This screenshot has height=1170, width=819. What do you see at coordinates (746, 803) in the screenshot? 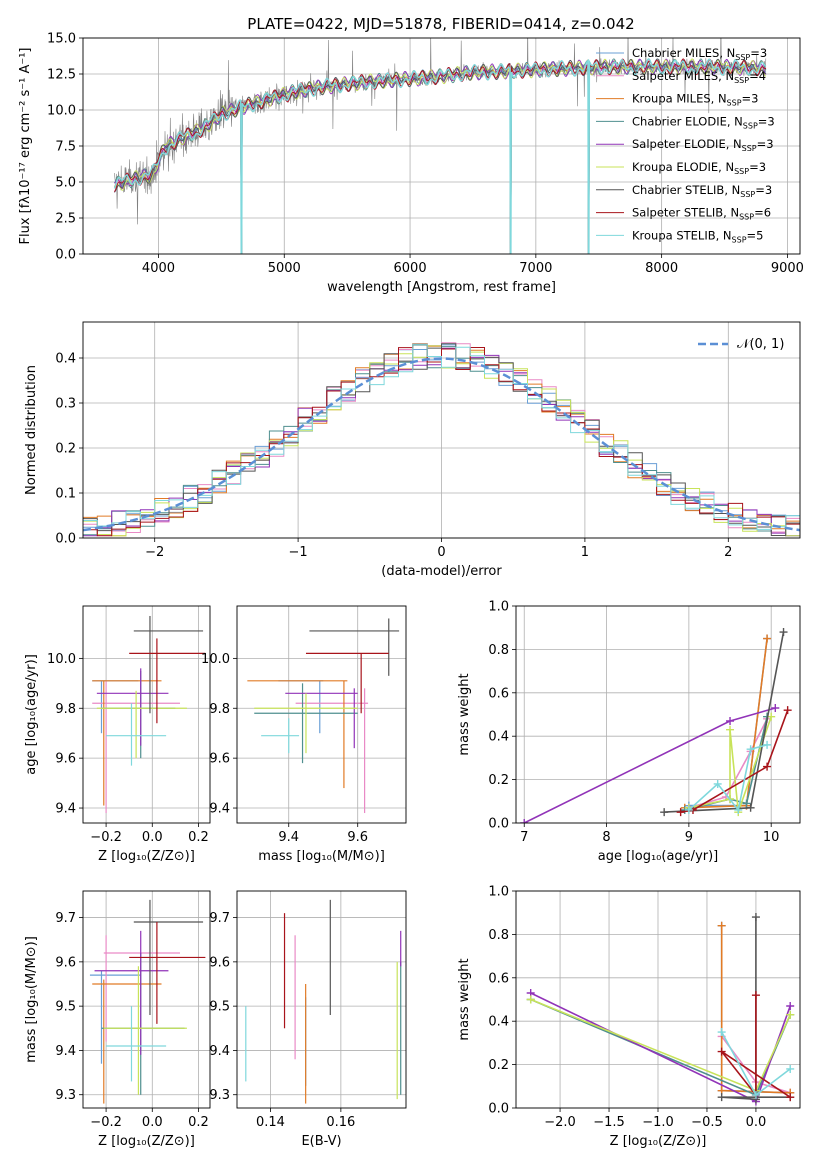
I see `marker-chabrier-elodie` at bounding box center [746, 803].